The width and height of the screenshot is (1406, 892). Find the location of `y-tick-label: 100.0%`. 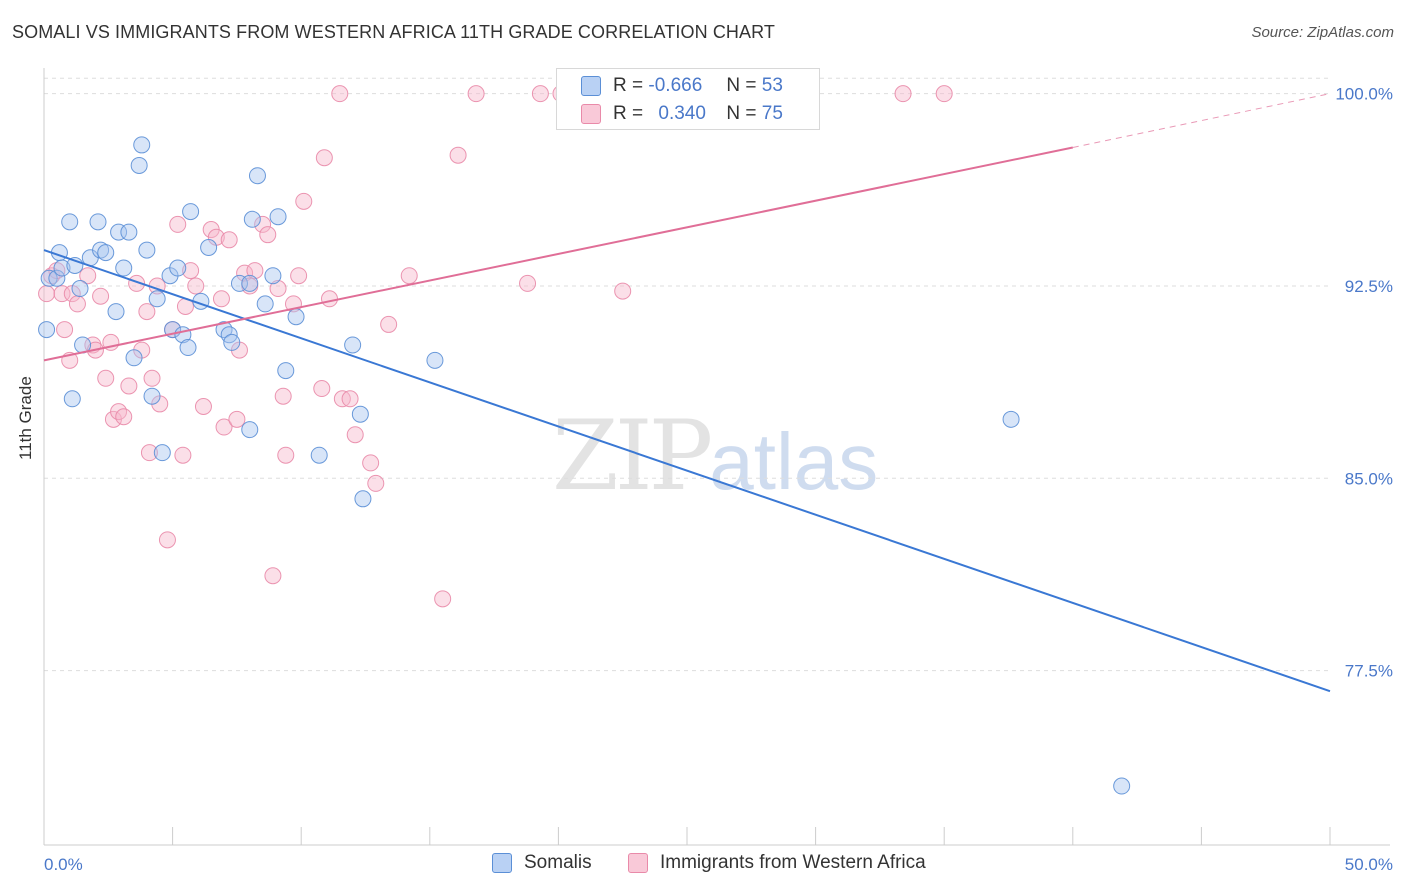

y-tick-label: 100.0% is located at coordinates (1364, 94).